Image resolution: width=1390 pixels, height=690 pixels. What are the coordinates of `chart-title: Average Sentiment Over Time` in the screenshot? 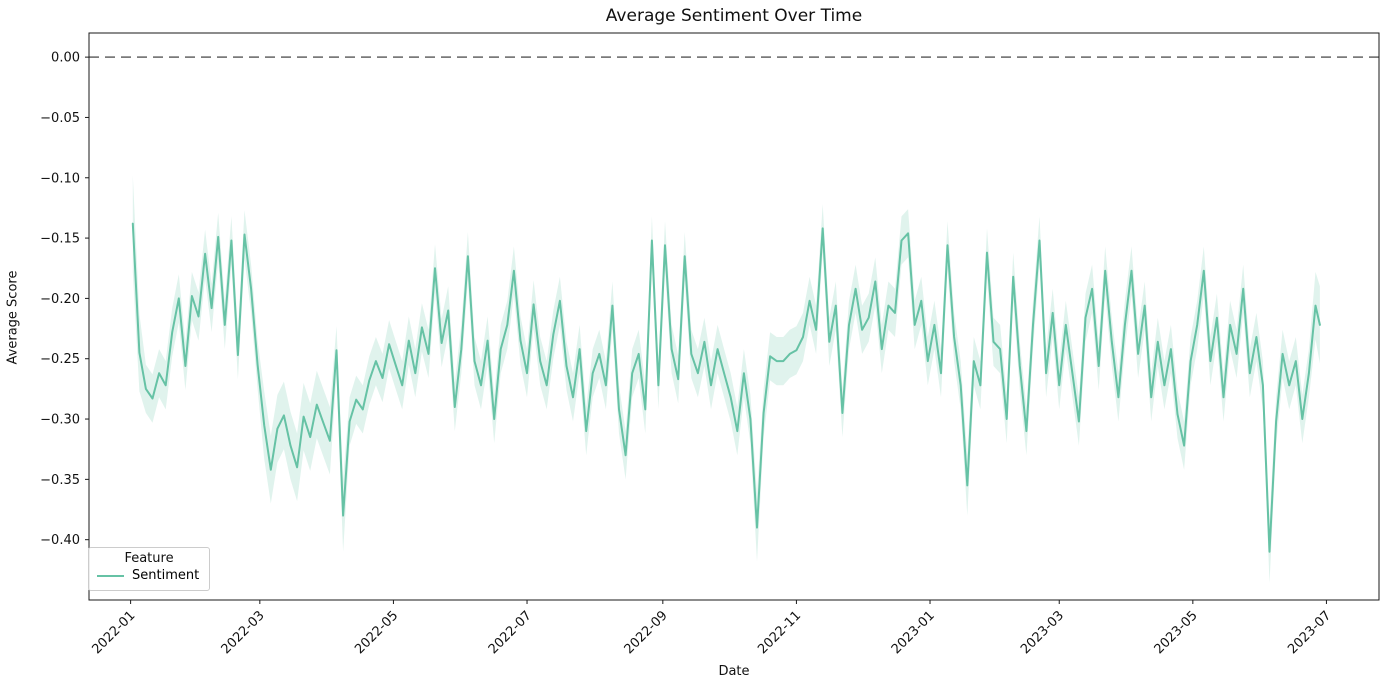 It's located at (734, 16).